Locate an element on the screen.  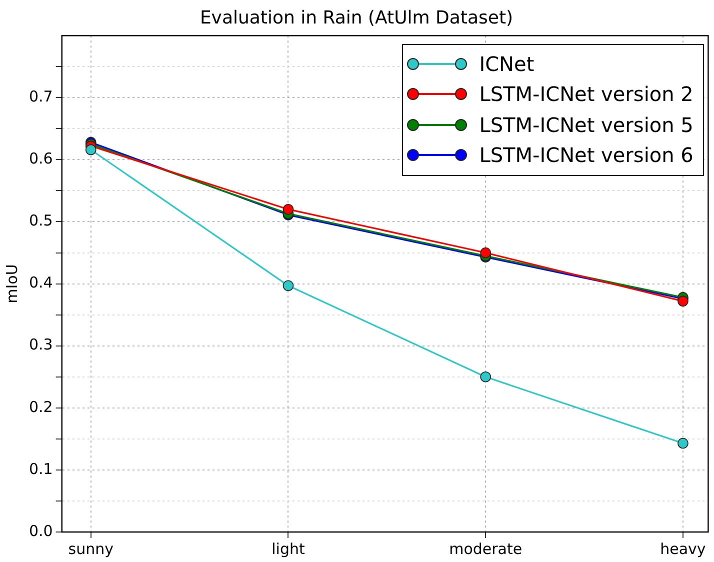
x-tick-label: light is located at coordinates (288, 549).